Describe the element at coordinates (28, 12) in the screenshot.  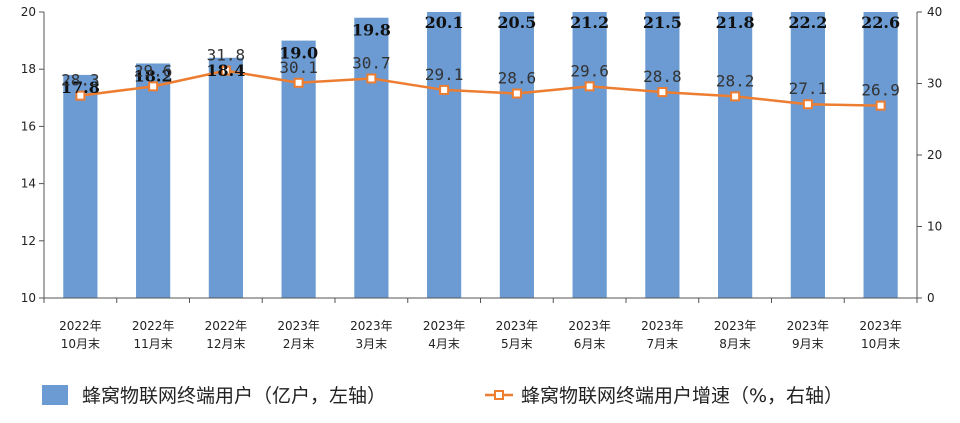
I see `y-left-tick-label: 20` at that location.